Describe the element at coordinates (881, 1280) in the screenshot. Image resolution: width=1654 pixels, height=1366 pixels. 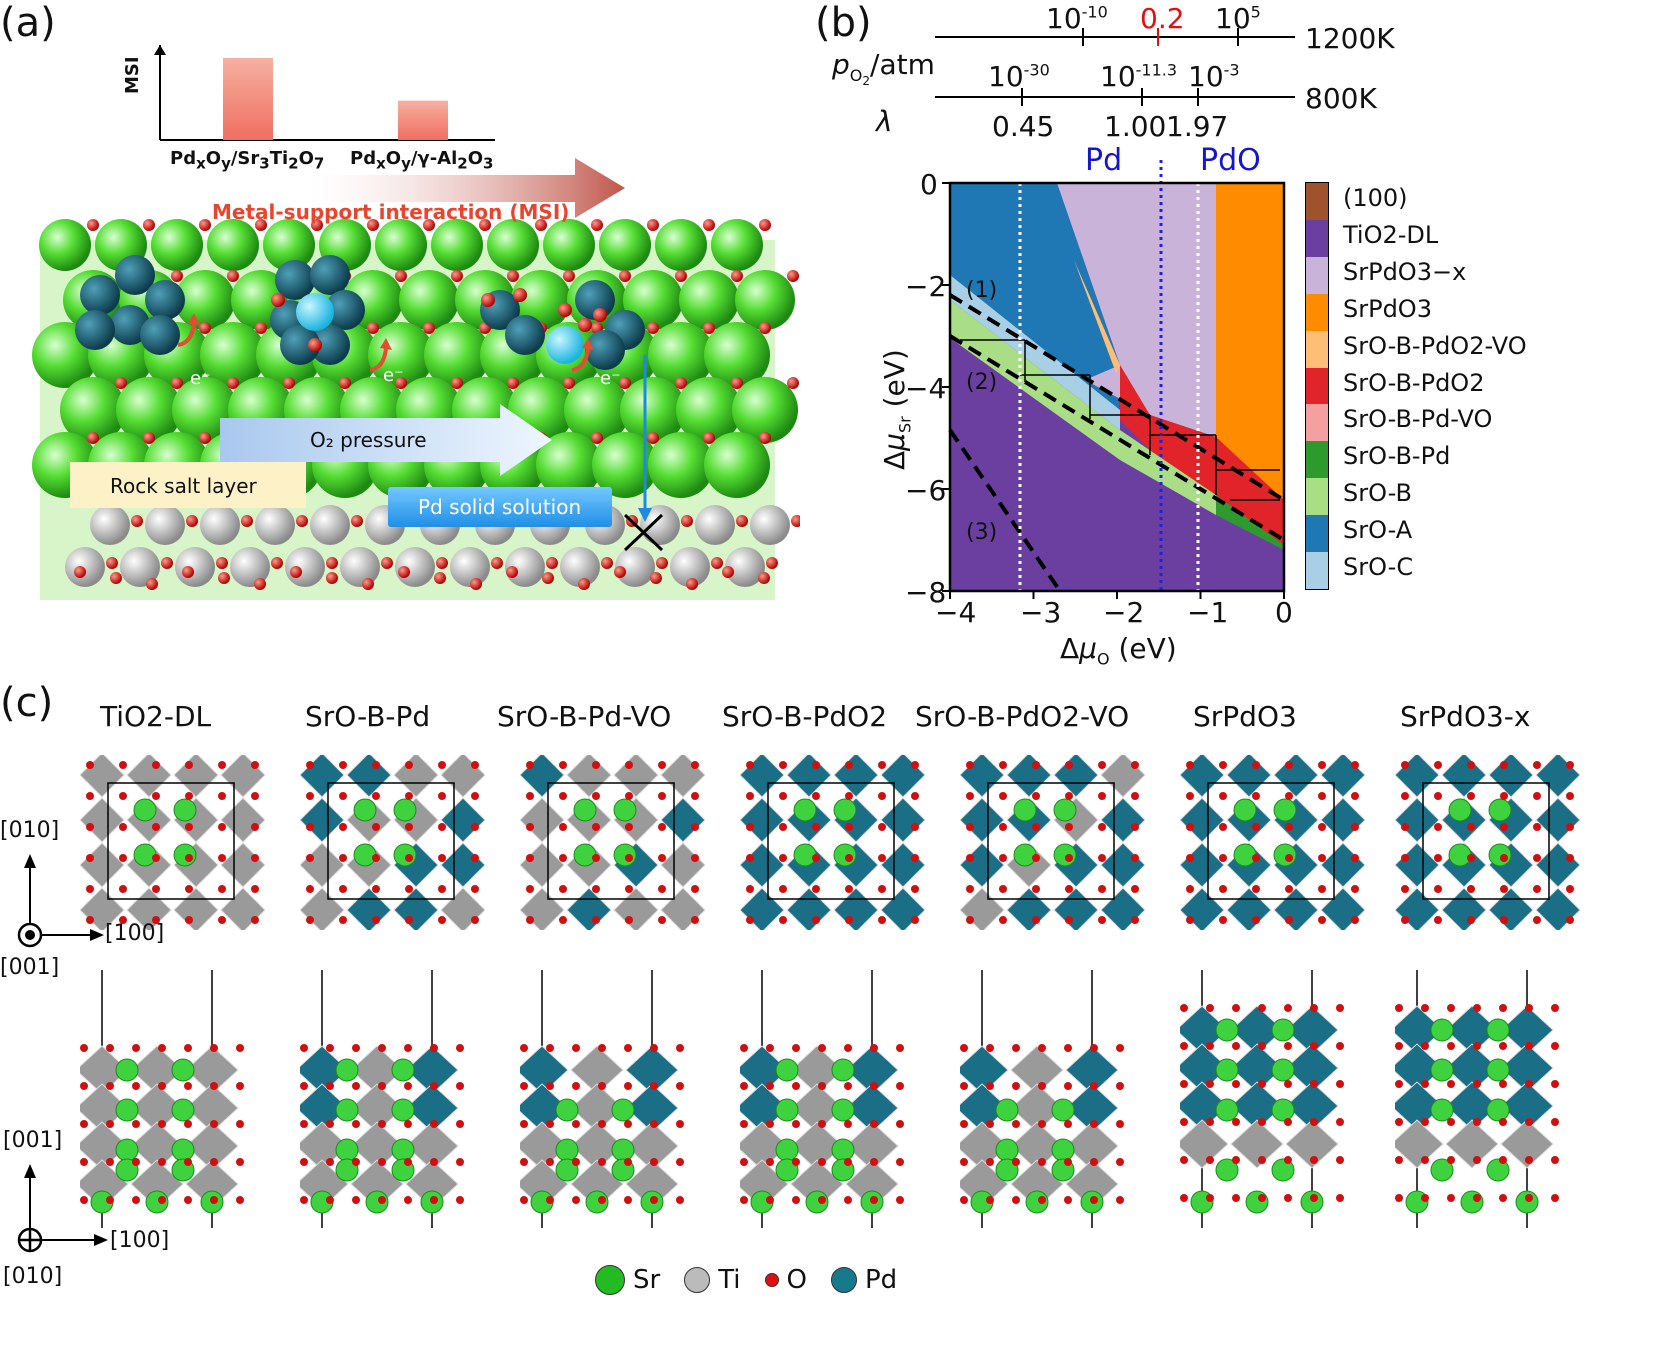
I see `atom-legend-label: Pd` at that location.